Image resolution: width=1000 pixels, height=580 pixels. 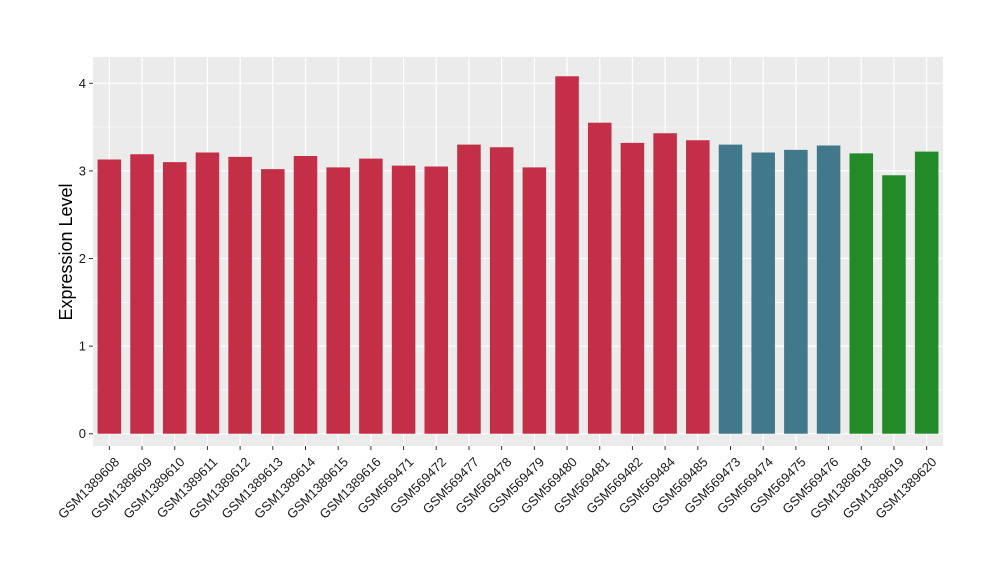 What do you see at coordinates (142, 294) in the screenshot?
I see `bar-GSM1389609` at bounding box center [142, 294].